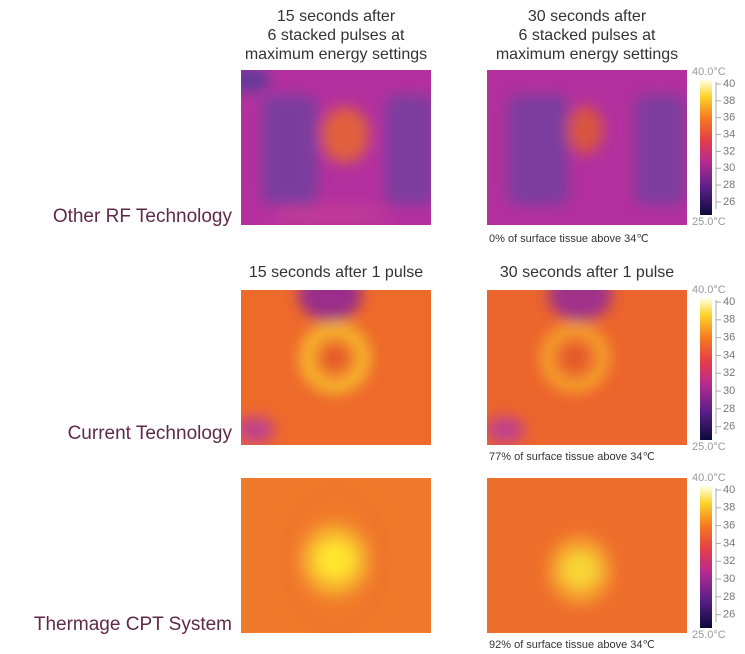  I want to click on caption: 77% of surface tissue above 34℃, so click(572, 457).